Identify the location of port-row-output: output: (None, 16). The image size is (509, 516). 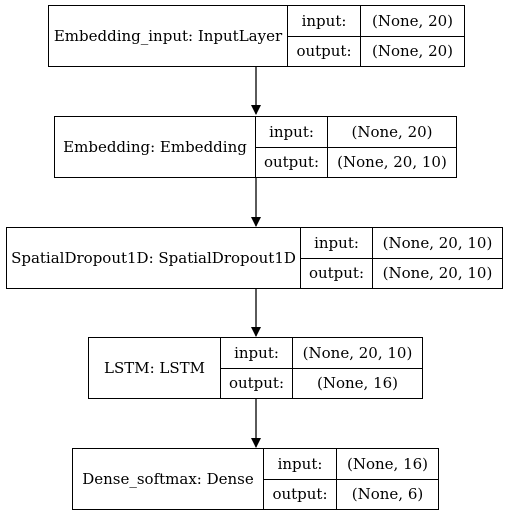
(321, 382).